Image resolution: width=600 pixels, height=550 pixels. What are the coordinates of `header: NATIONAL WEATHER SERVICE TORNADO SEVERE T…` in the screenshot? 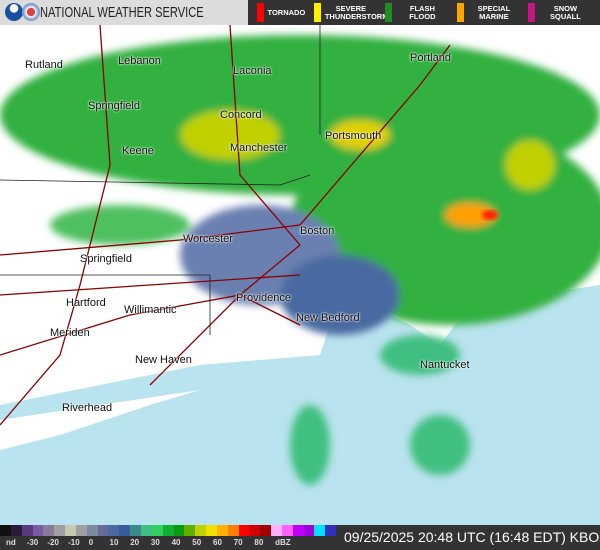 It's located at (300, 12).